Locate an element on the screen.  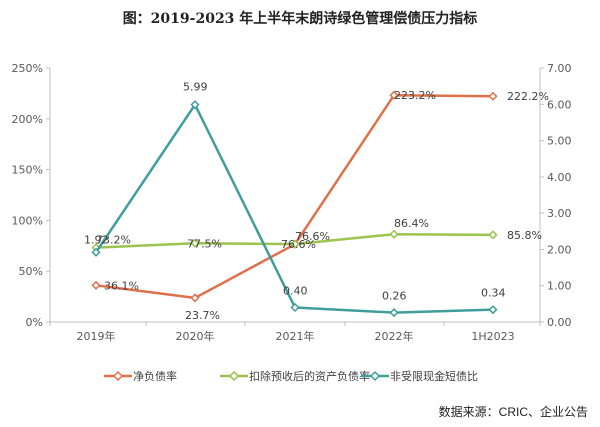
right-axis-tick-label: 3.00 is located at coordinates (559, 213).